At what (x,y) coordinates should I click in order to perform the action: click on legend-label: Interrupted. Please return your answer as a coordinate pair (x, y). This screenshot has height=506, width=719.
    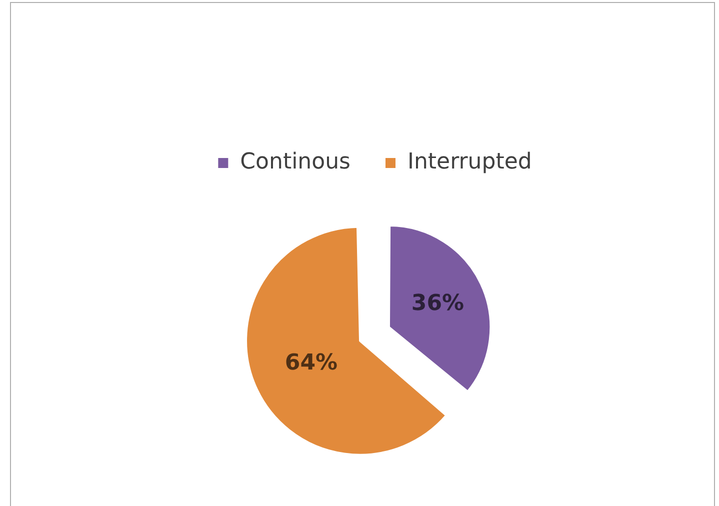
    Looking at the image, I should click on (469, 162).